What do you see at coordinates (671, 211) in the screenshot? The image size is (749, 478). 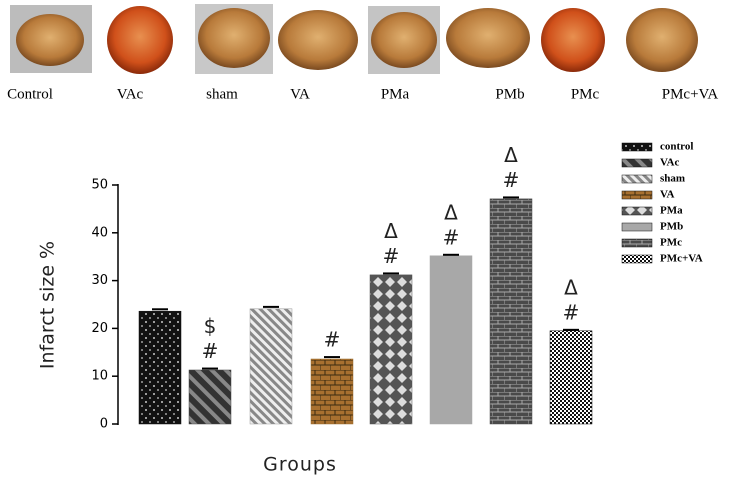 I see `legend-label: PMa` at bounding box center [671, 211].